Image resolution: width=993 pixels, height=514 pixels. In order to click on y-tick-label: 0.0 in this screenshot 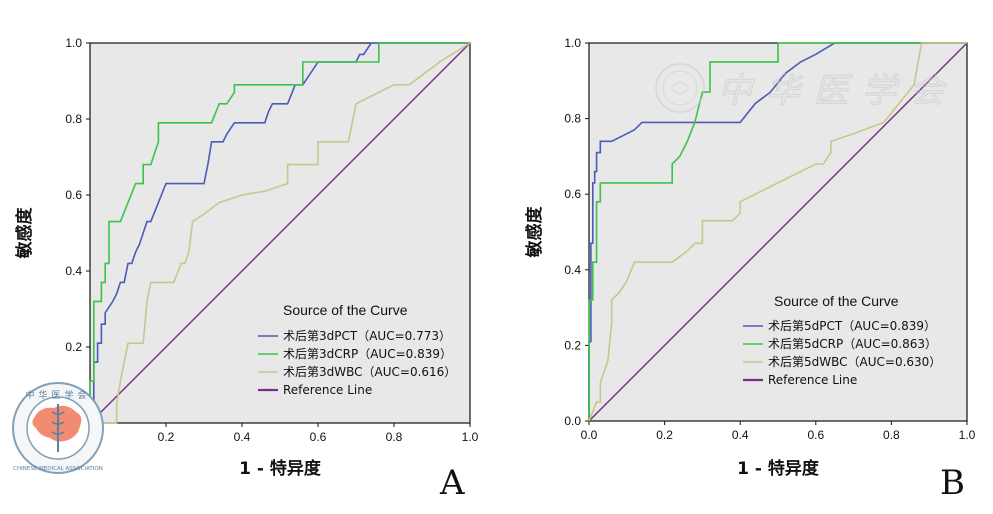, I will do `click(572, 421)`.